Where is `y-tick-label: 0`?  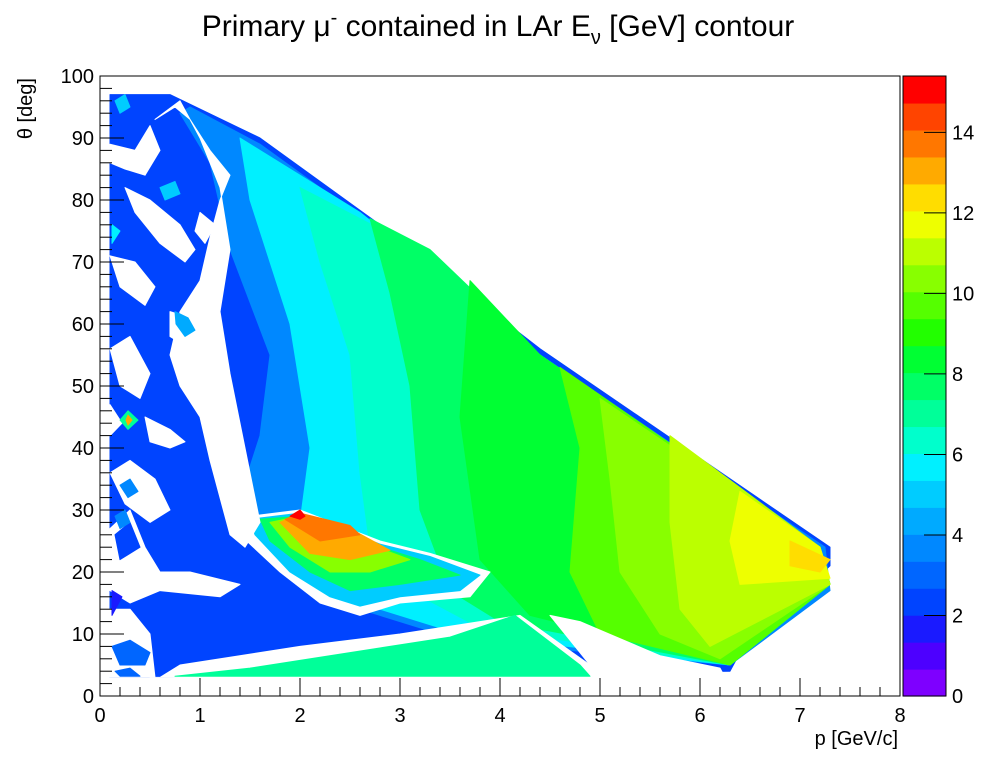 y-tick-label: 0 is located at coordinates (88, 697).